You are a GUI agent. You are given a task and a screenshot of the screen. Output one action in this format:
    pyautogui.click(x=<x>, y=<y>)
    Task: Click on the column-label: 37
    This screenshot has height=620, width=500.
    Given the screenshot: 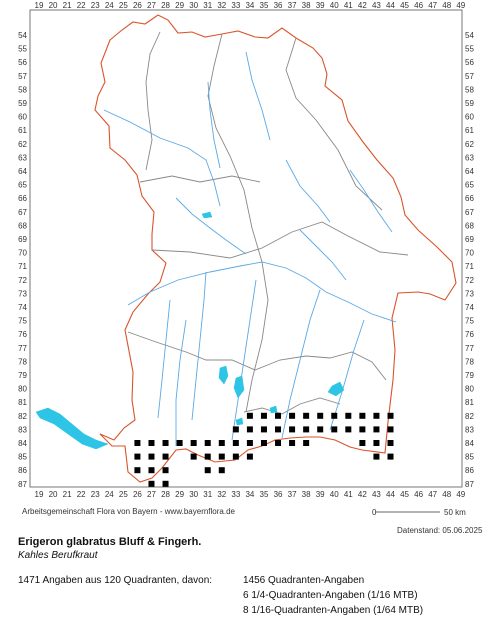 What is the action you would take?
    pyautogui.click(x=292, y=494)
    